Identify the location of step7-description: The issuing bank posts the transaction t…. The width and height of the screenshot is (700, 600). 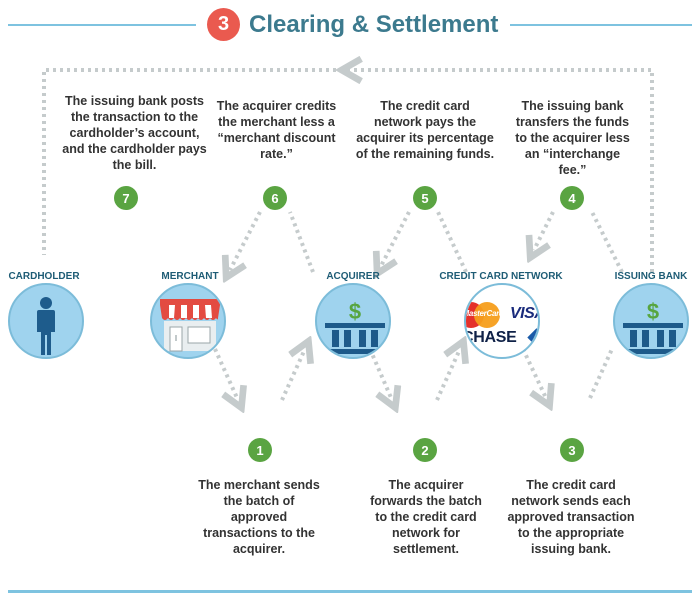
(134, 133).